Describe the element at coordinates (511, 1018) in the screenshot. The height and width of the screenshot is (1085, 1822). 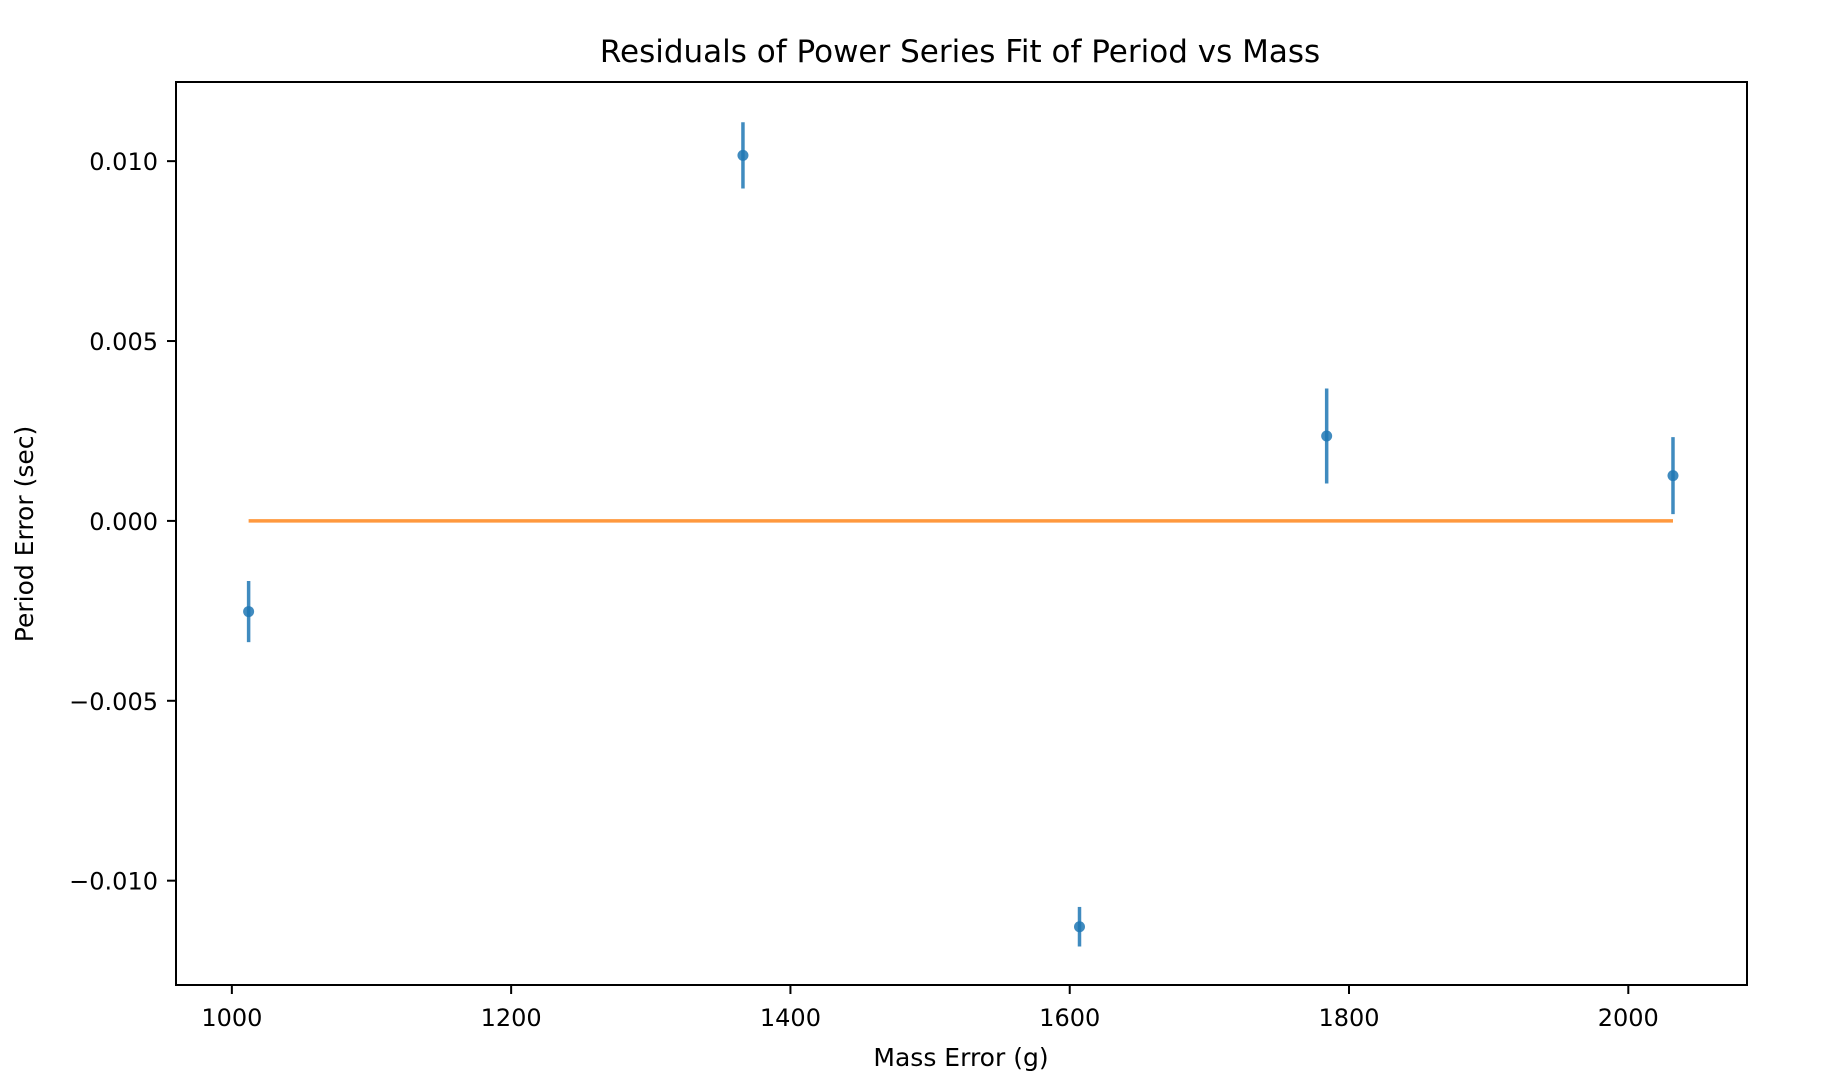
I see `x-tick-label: 1200` at that location.